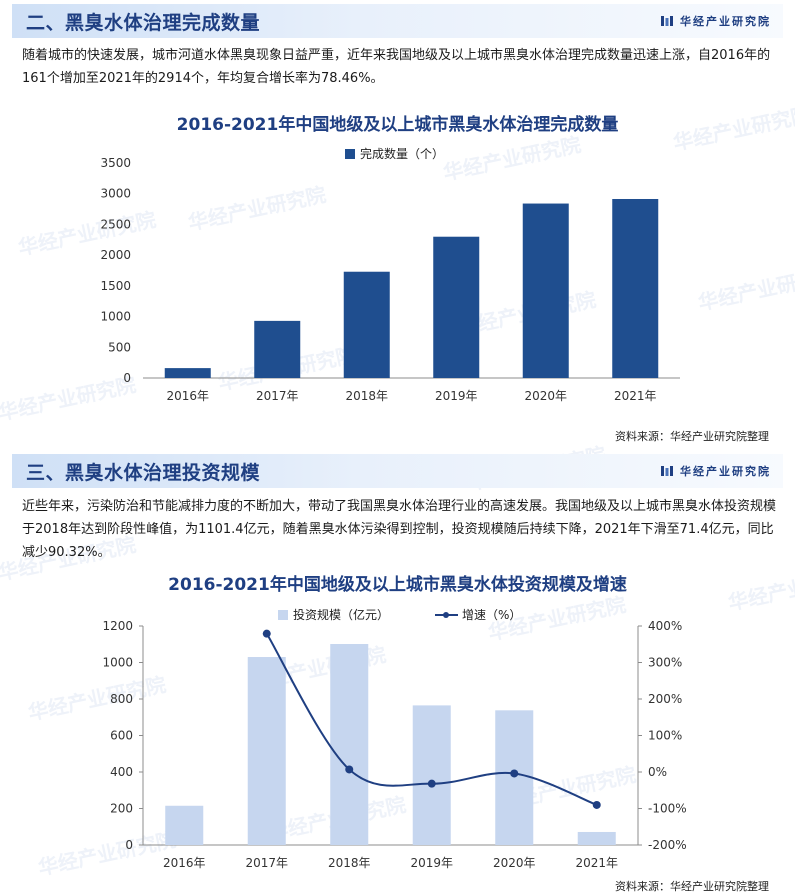 The width and height of the screenshot is (795, 894). Describe the element at coordinates (397, 125) in the screenshot. I see `chart-title: 2016-2021年中国地级及以上城市黑臭水体治理完成数量` at that location.